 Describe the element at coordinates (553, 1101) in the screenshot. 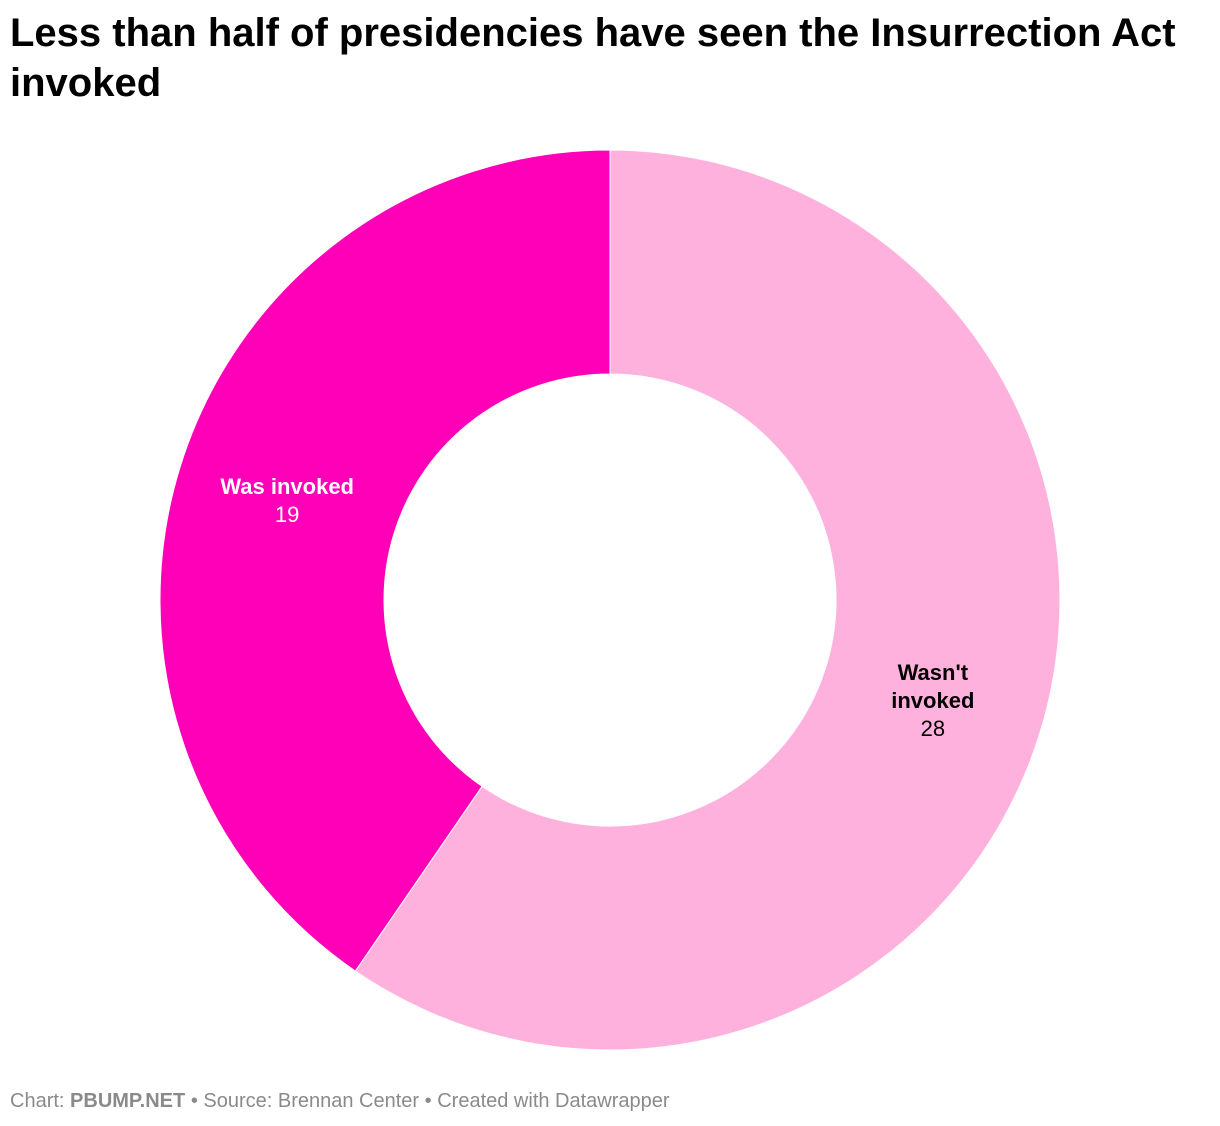

I see `footer-created-with: Created with Datawrapper` at that location.